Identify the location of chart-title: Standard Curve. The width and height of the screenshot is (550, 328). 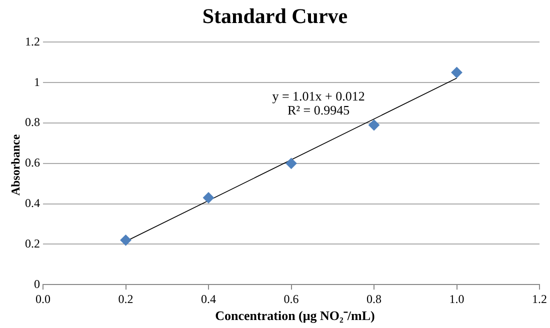
(275, 16).